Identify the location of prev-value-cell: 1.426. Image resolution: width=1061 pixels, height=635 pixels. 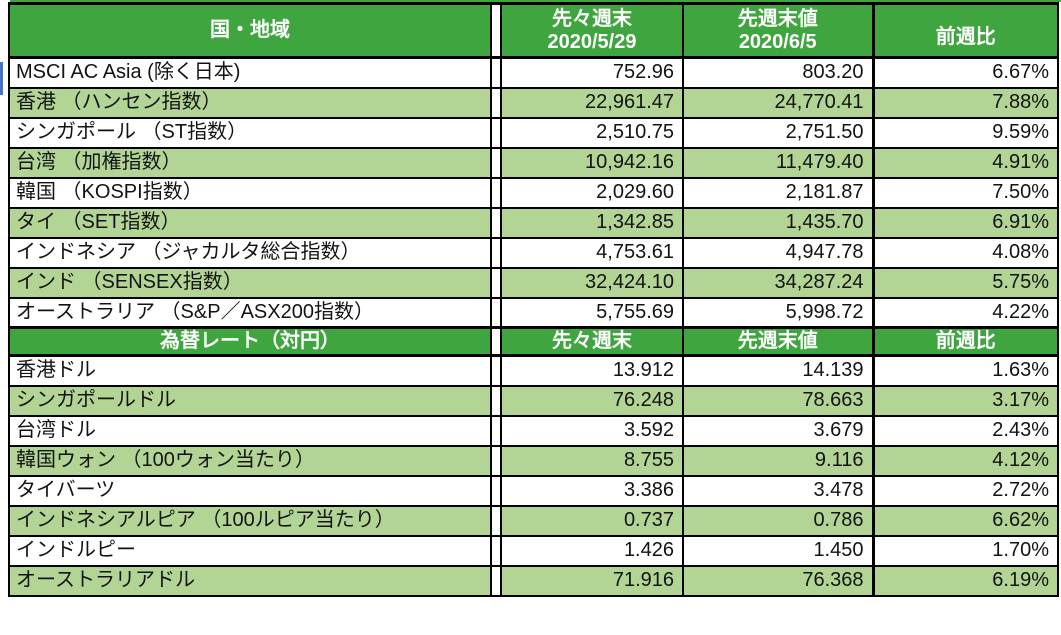
(592, 550).